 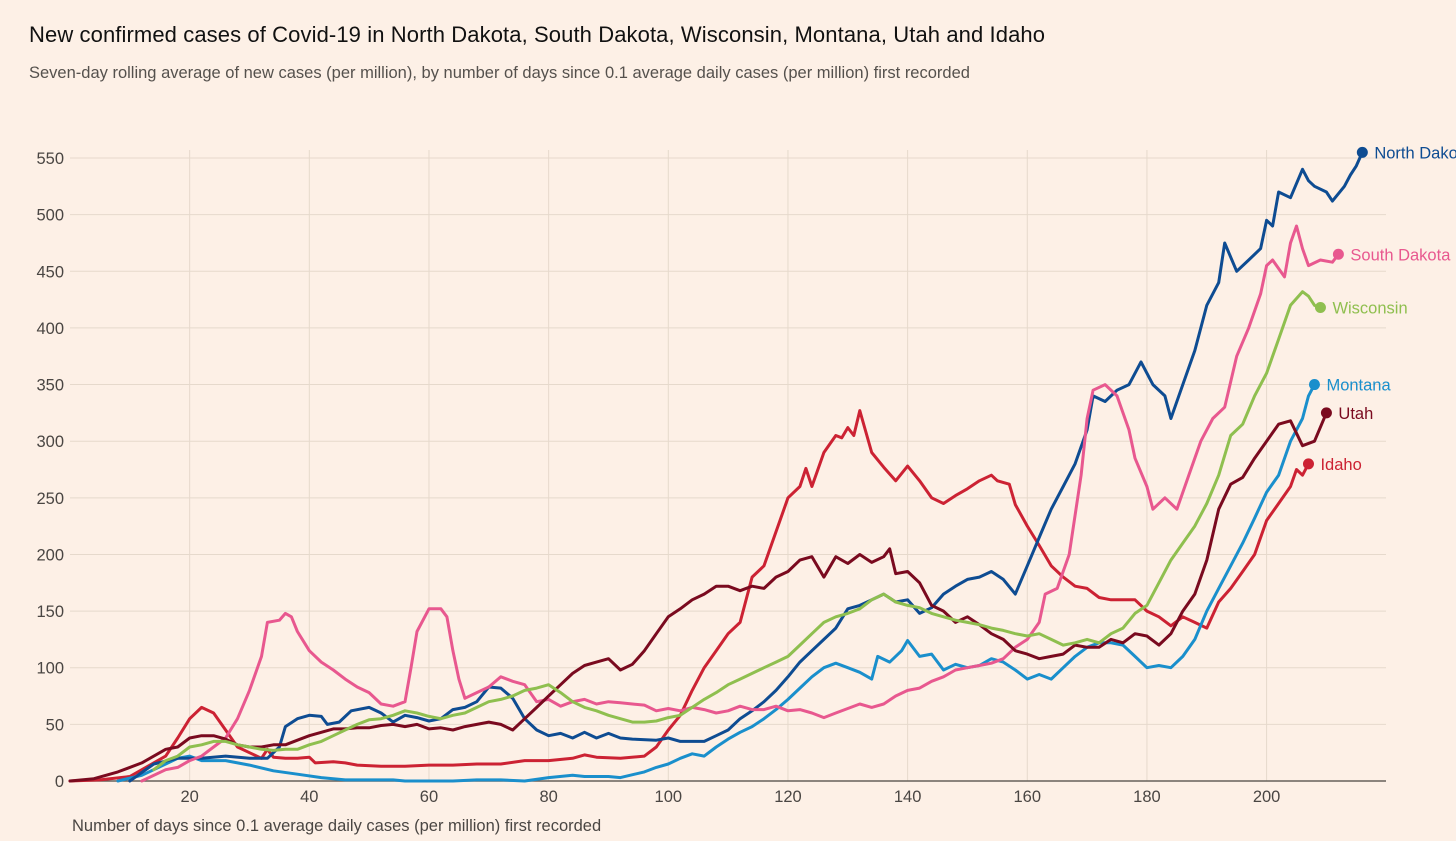 What do you see at coordinates (1358, 386) in the screenshot?
I see `legend-label-montana: Montana` at bounding box center [1358, 386].